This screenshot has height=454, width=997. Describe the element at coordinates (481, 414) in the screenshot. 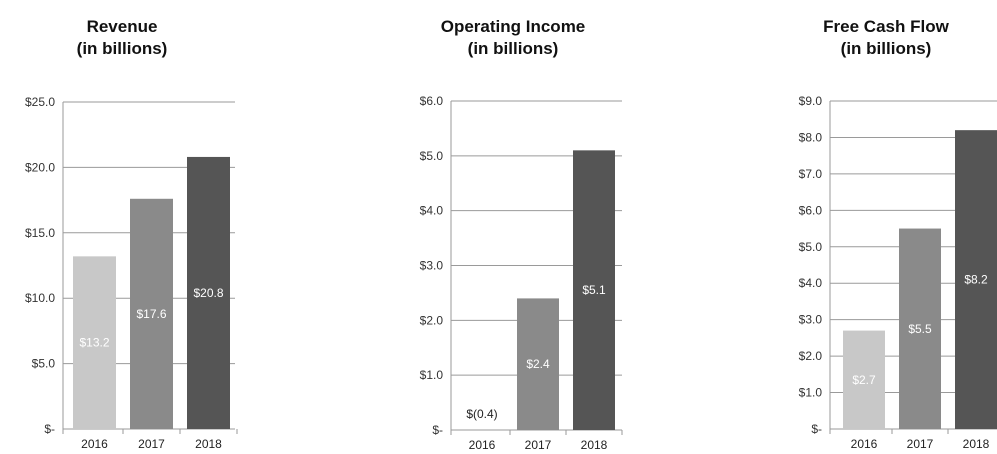

I see `bar-value-label: $(0.4)` at that location.